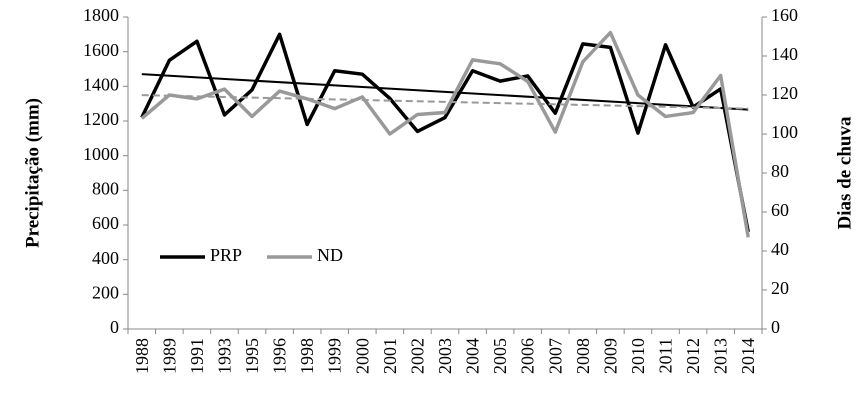  I want to click on y2-axis-title: Dias de chuva, so click(844, 172).